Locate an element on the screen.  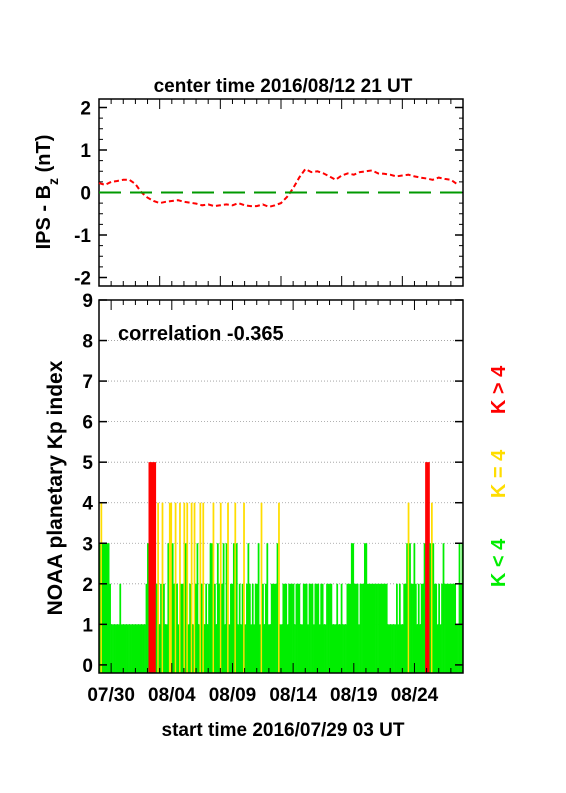
bz-ytick-label: 1 is located at coordinates (85, 151).